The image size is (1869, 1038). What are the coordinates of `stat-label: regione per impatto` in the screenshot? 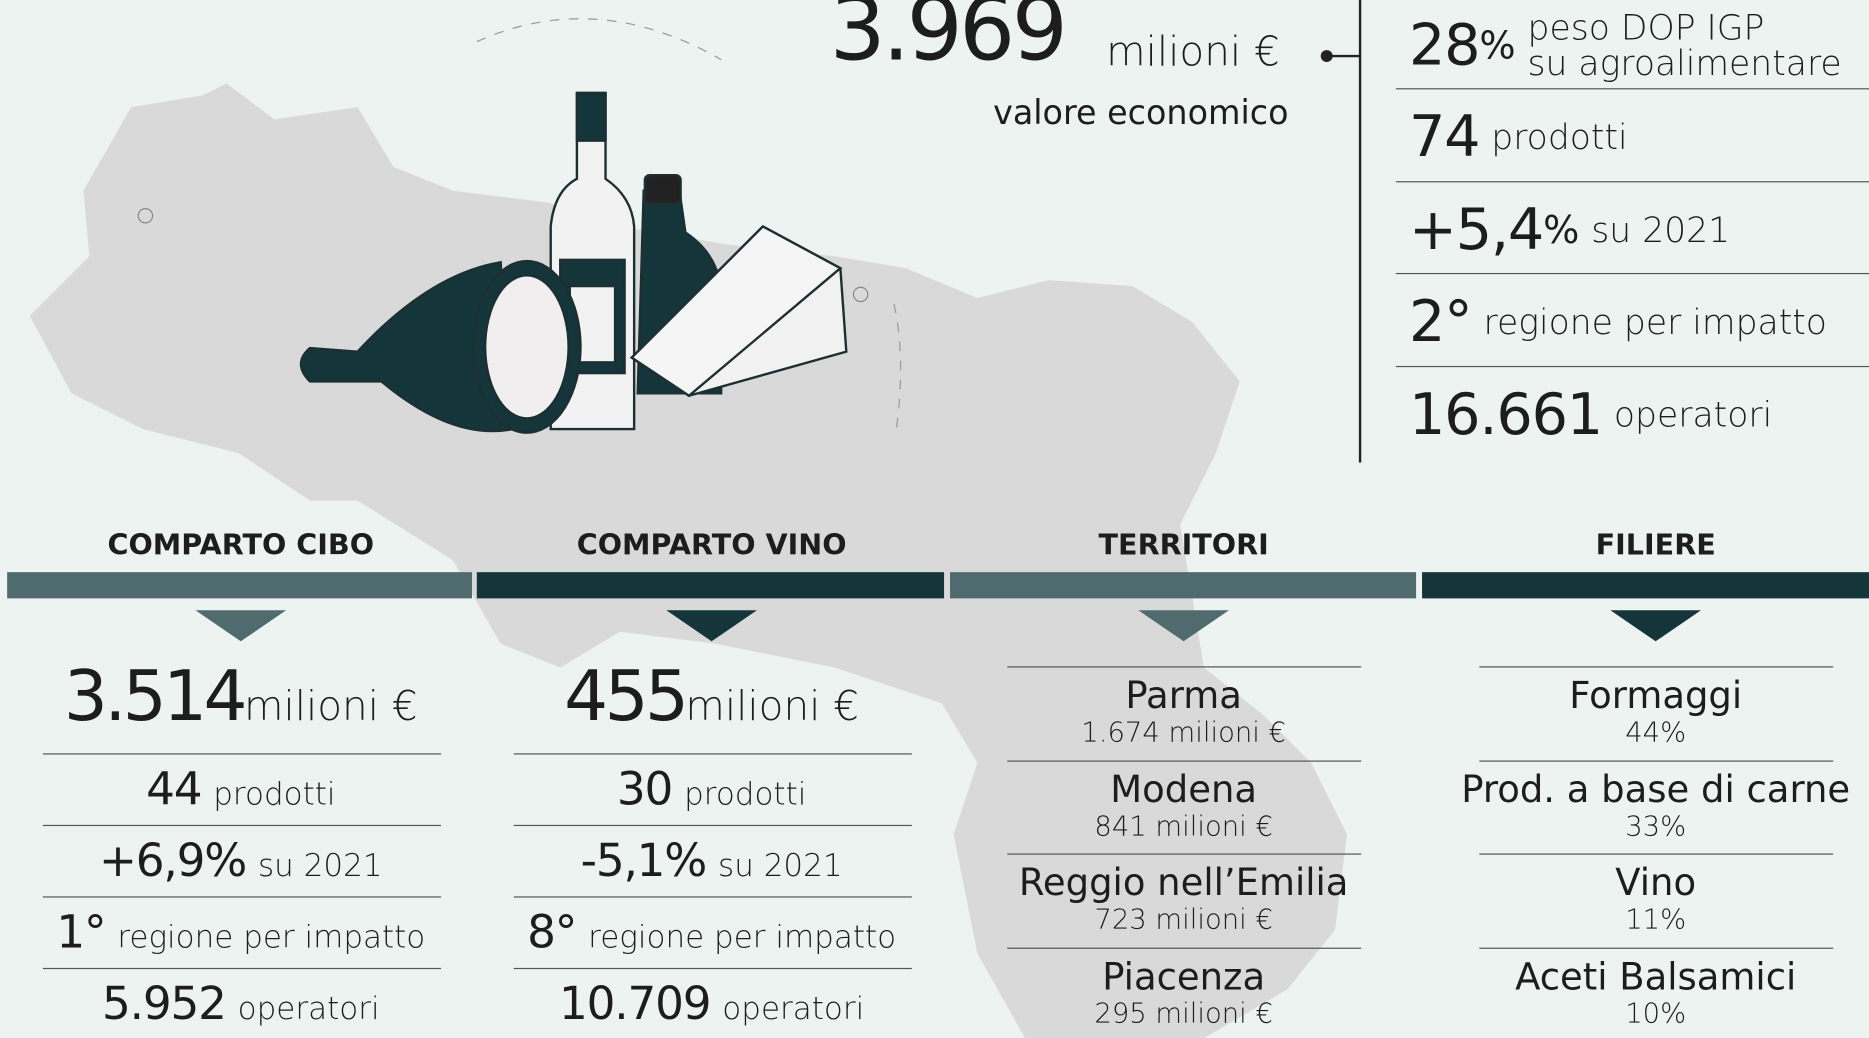 It's located at (1655, 322).